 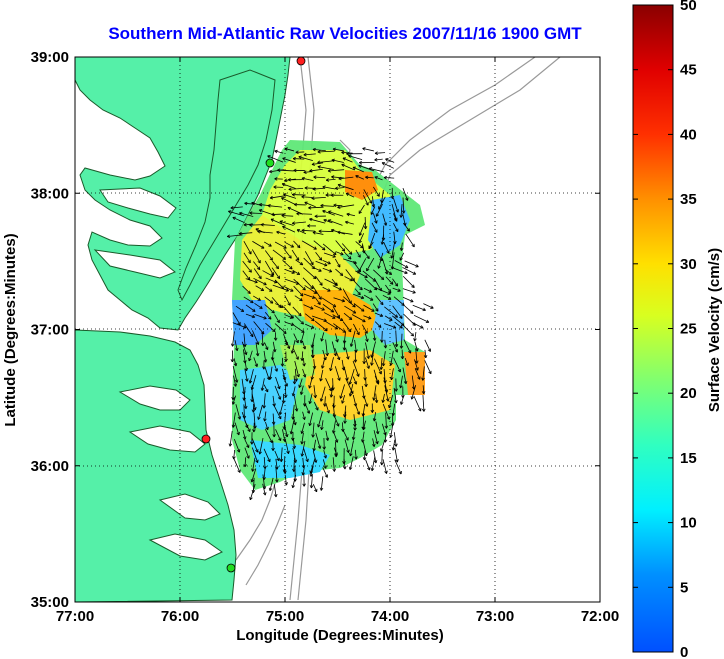 I want to click on station-north, so click(x=301, y=61).